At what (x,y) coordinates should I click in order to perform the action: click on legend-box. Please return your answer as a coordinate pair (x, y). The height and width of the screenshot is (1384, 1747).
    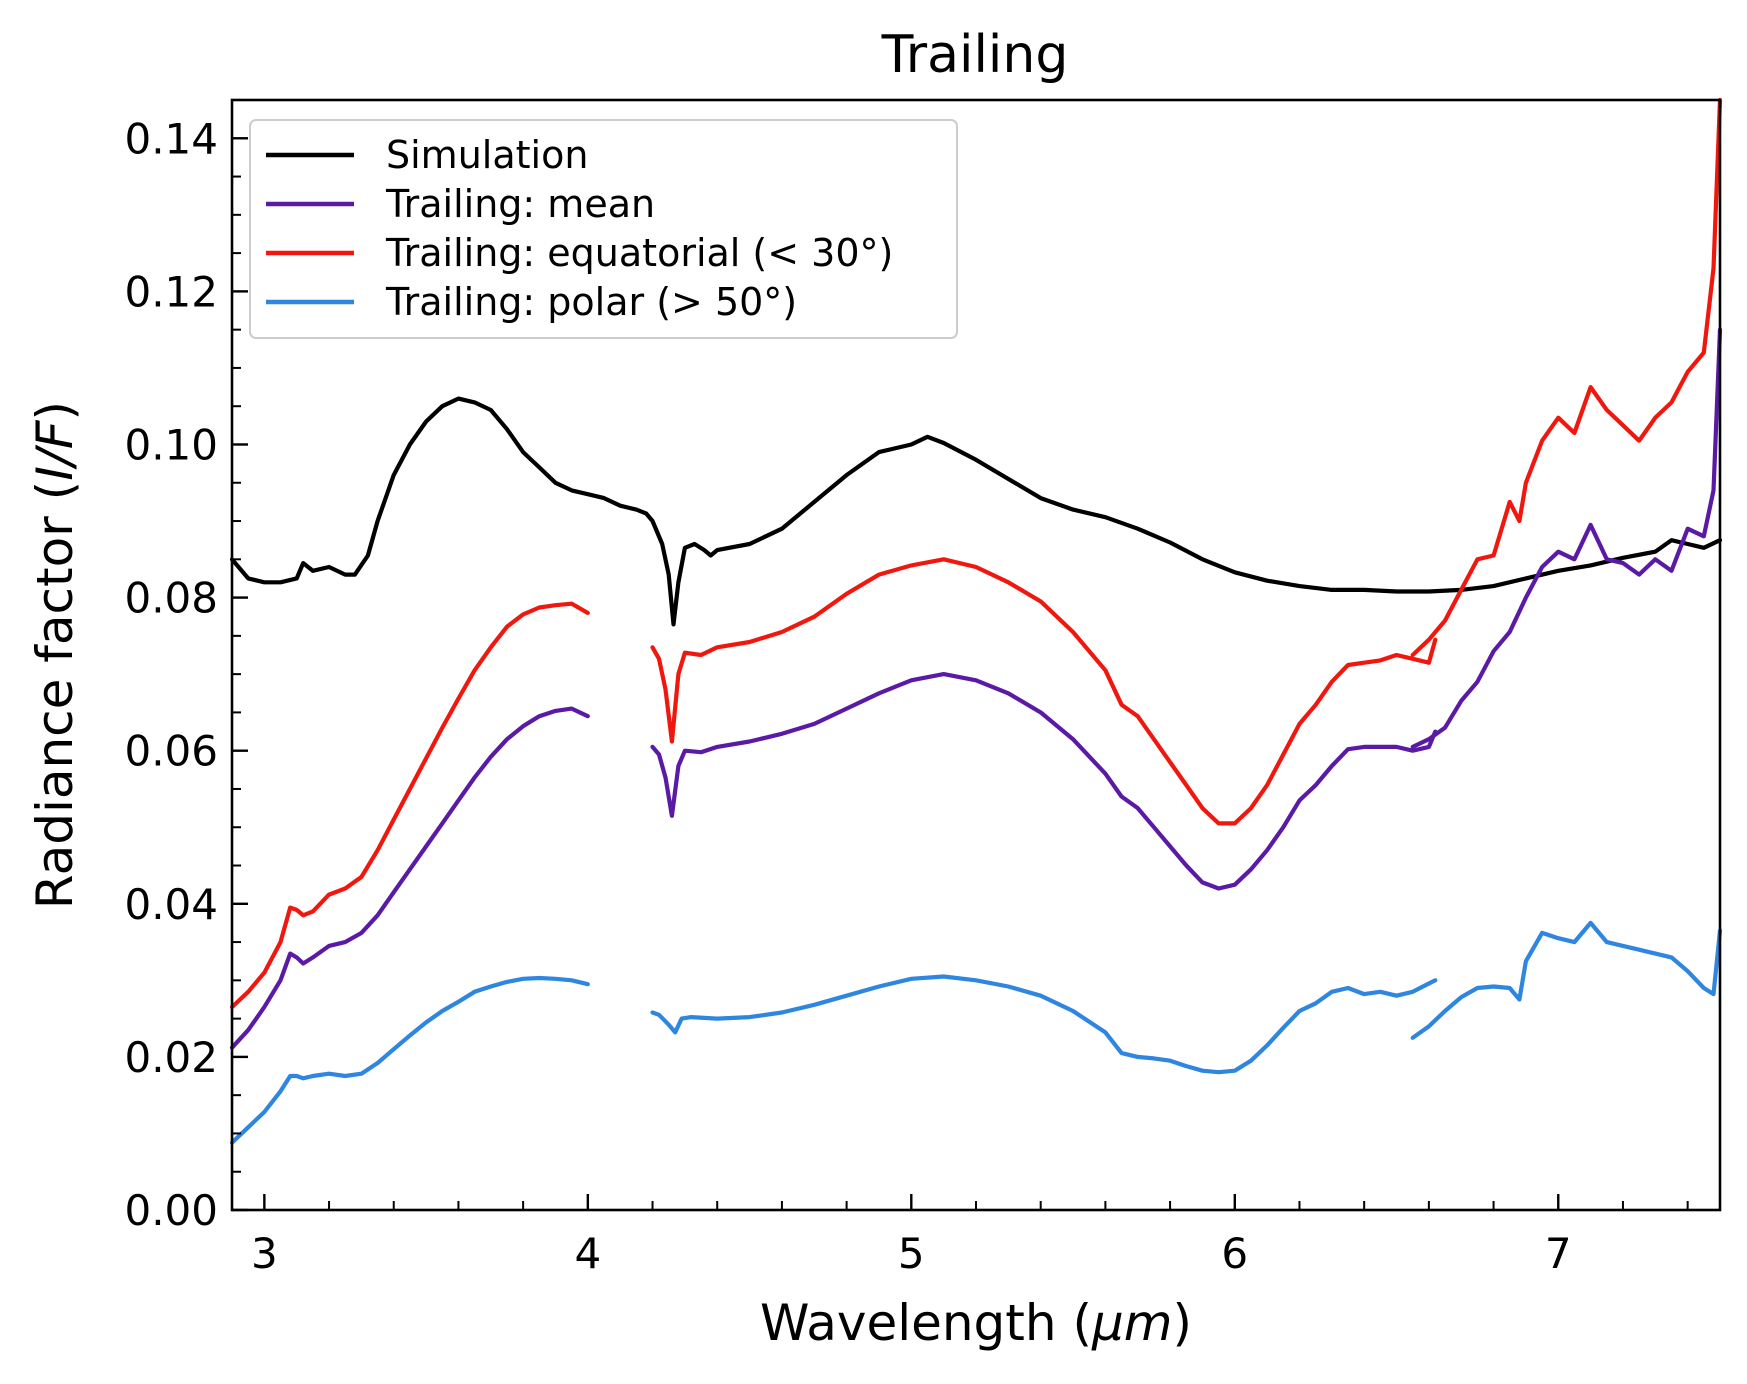
    Looking at the image, I should click on (603, 229).